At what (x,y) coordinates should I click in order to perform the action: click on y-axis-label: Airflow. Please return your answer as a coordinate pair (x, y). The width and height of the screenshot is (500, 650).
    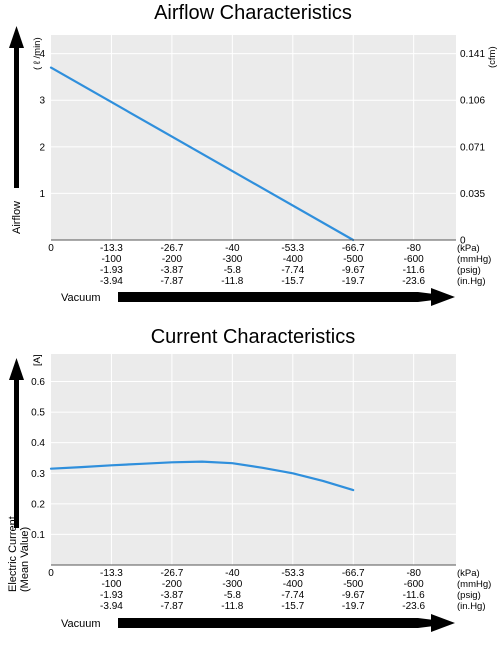
    Looking at the image, I should click on (17, 217).